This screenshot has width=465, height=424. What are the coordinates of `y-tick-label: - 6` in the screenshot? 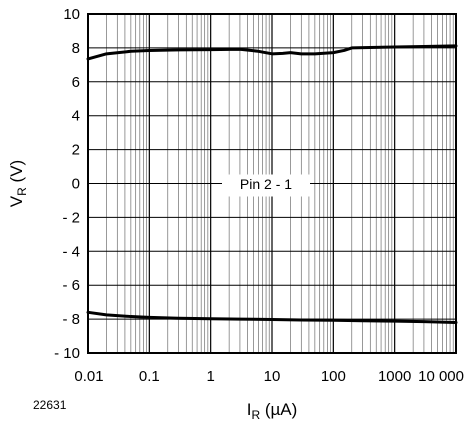 It's located at (71, 285).